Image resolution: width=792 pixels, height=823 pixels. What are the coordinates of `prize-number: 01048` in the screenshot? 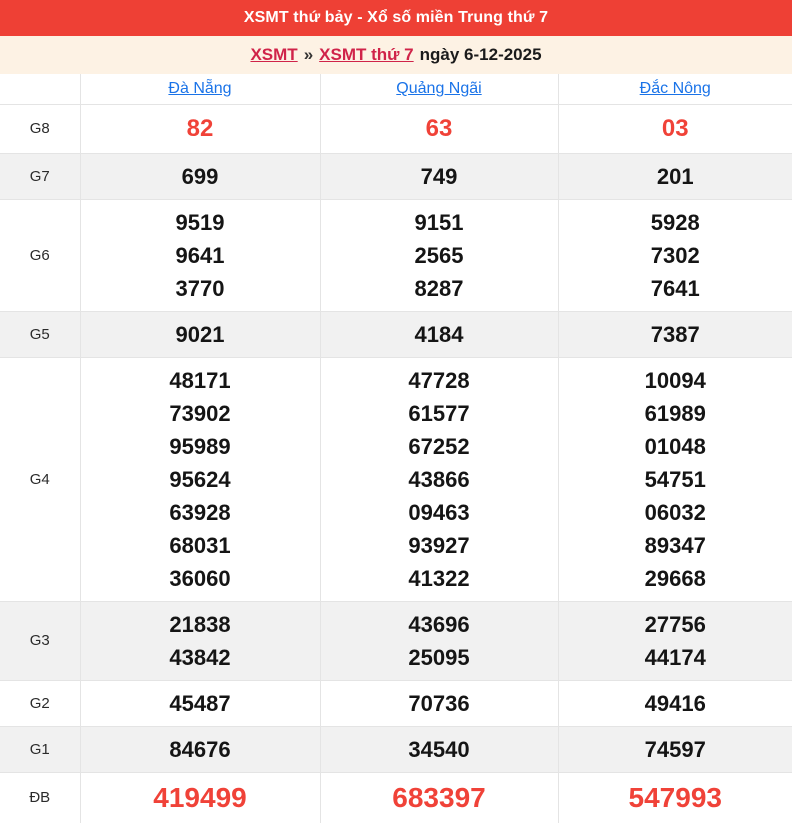 It's located at (675, 446).